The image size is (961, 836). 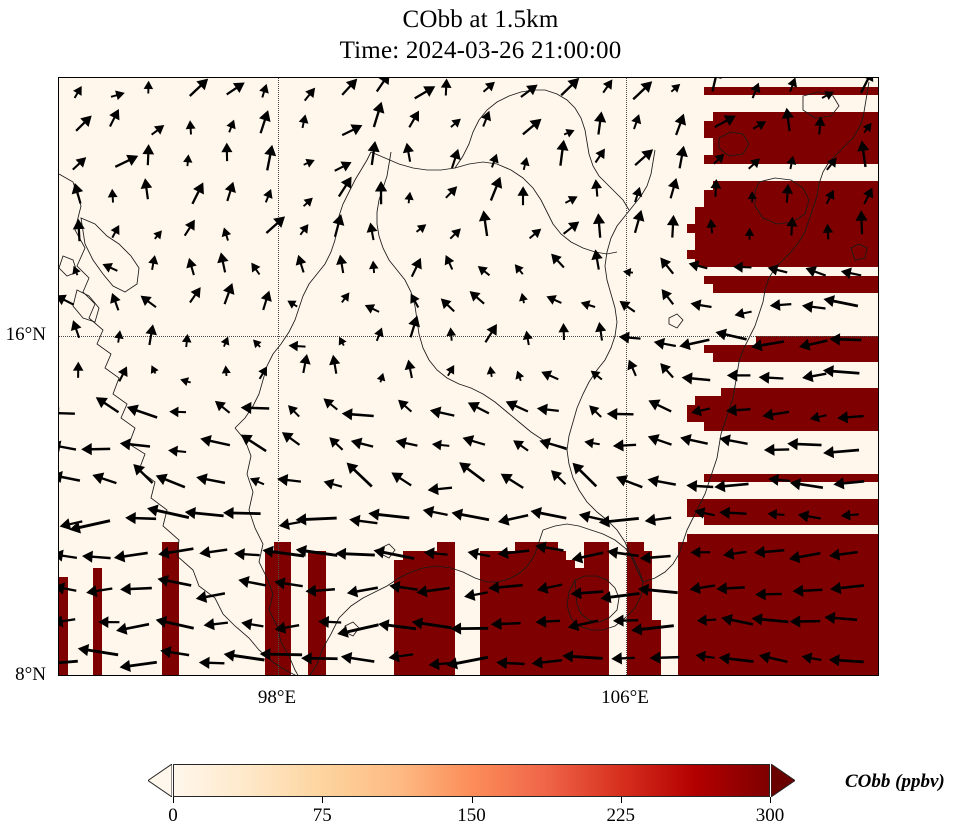 What do you see at coordinates (173, 816) in the screenshot?
I see `colorbar-ticklabel-0: 0` at bounding box center [173, 816].